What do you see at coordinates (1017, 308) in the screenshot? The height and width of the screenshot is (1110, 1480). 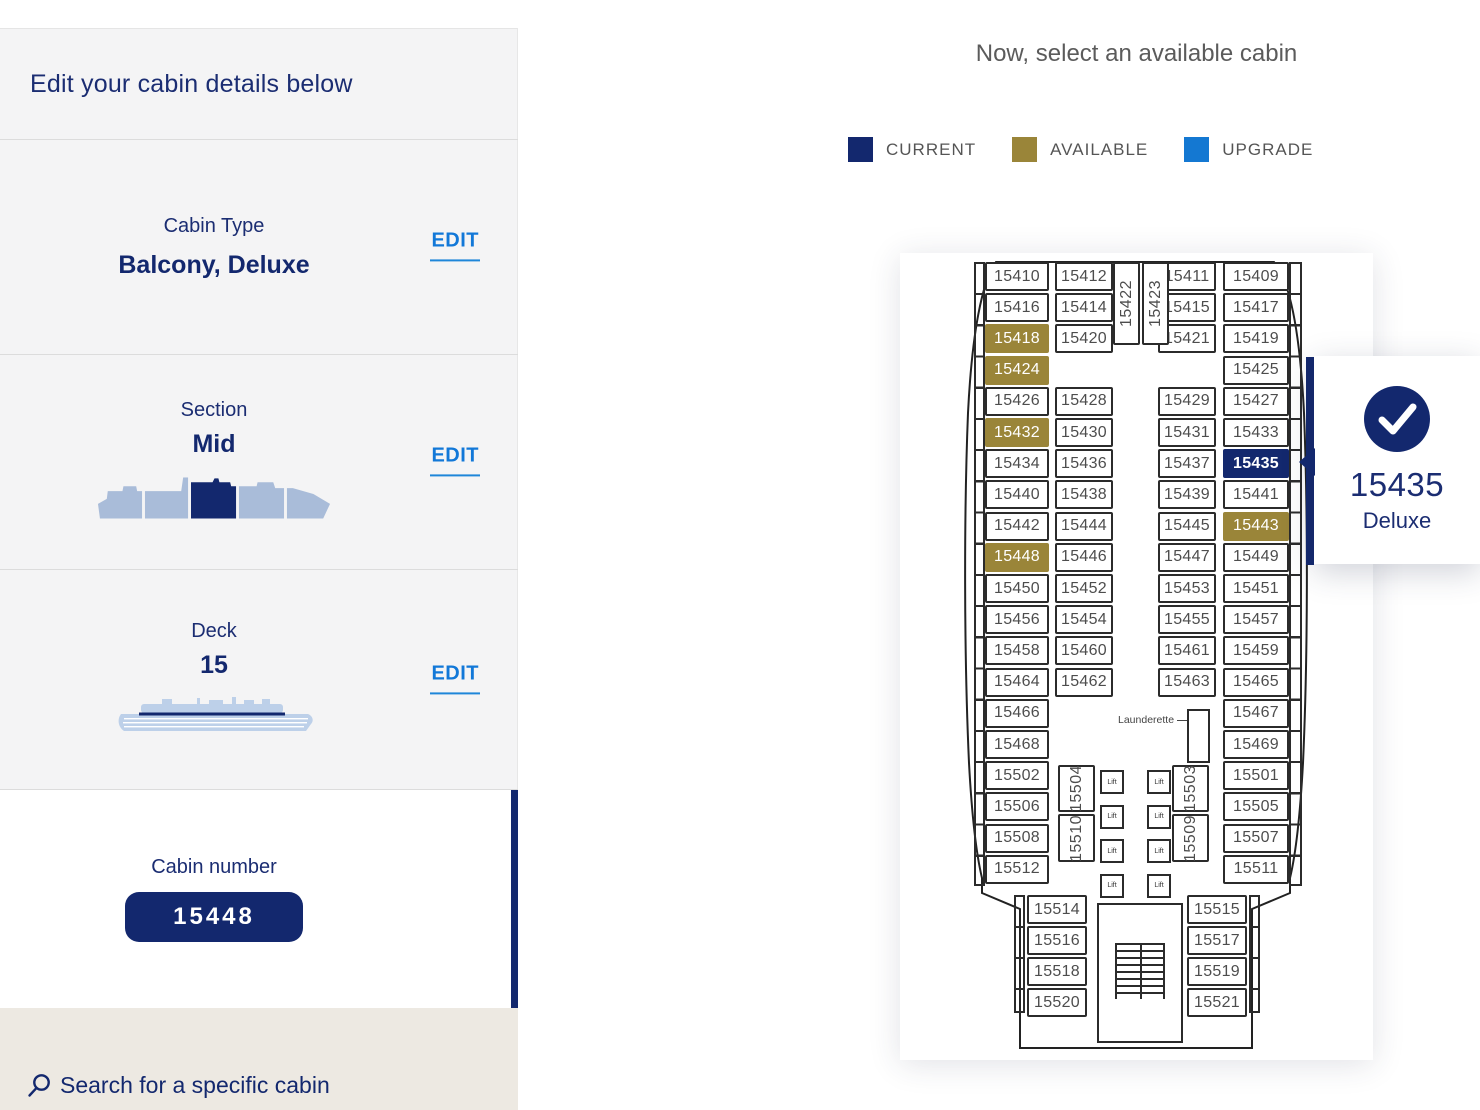 I see `cabin-15416: 15416` at bounding box center [1017, 308].